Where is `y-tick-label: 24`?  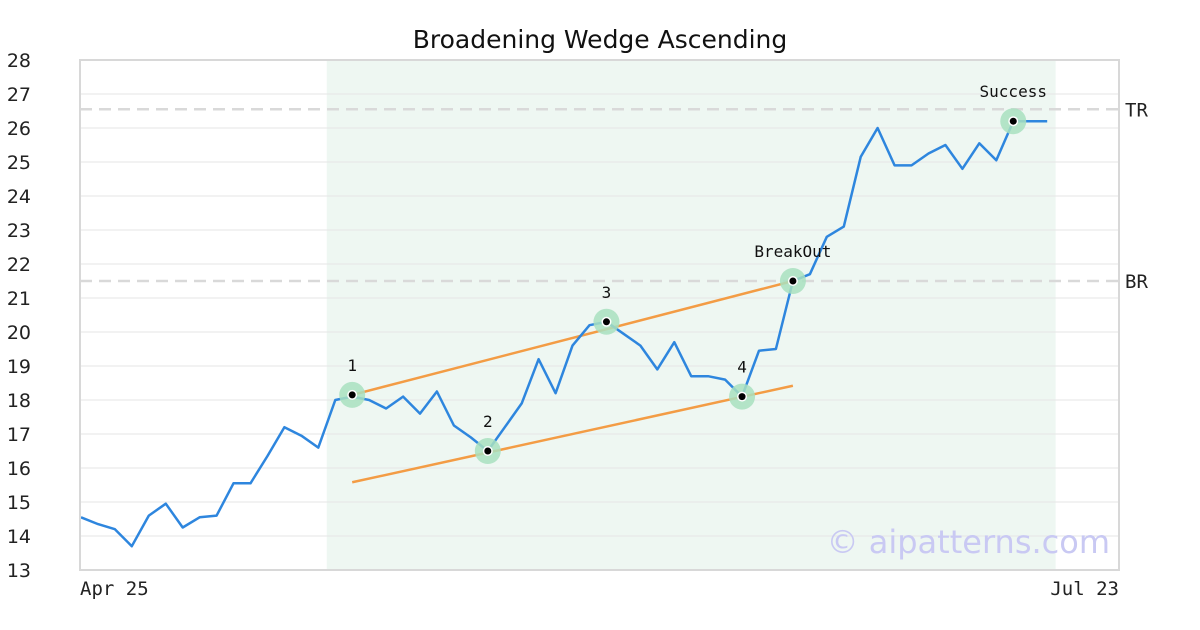
y-tick-label: 24 is located at coordinates (19, 197).